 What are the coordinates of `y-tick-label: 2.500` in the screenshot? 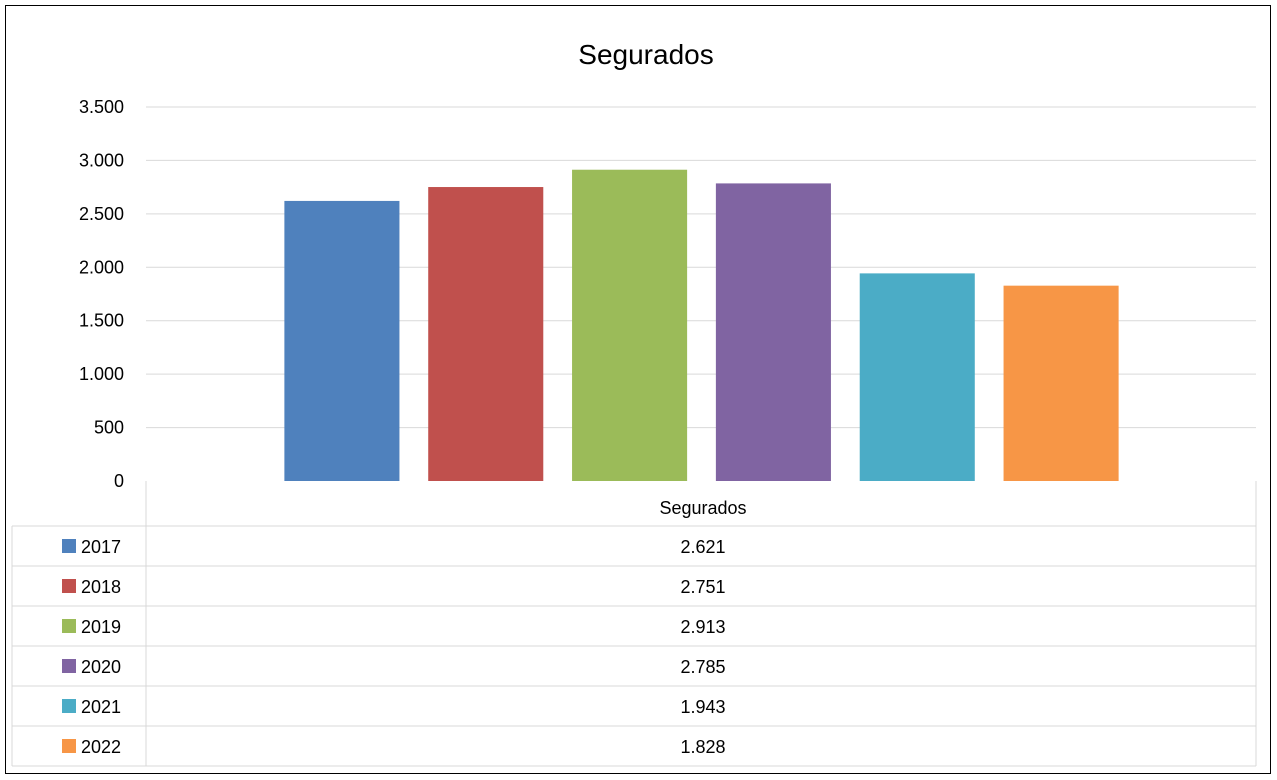 It's located at (101, 214).